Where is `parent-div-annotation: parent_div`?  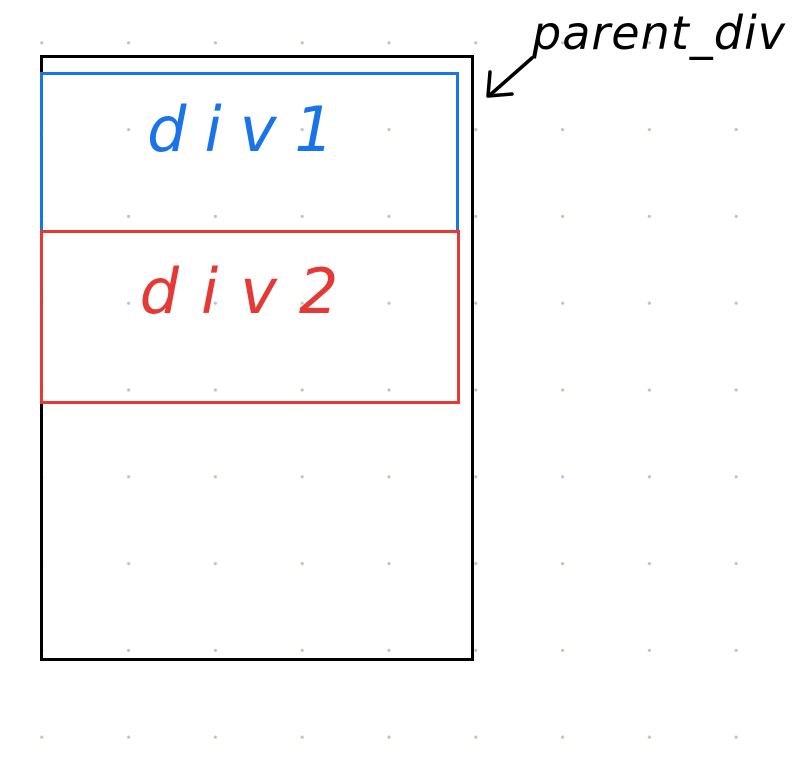
parent-div-annotation: parent_div is located at coordinates (659, 33).